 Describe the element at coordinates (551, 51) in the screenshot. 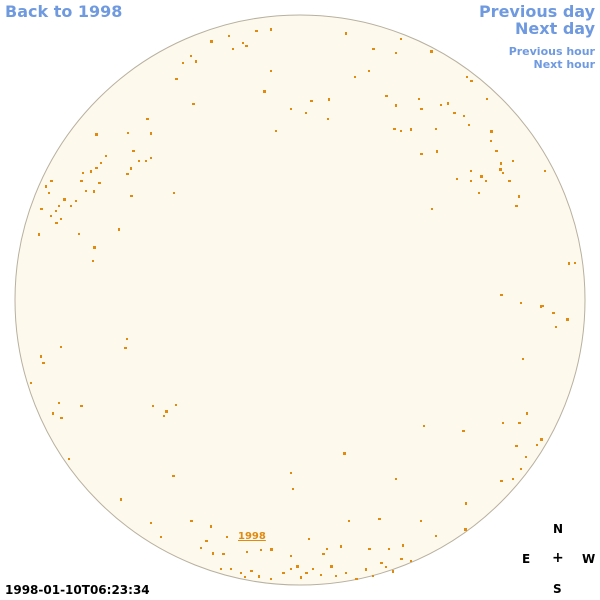

I see `previous-hour-link: Previous hour` at that location.